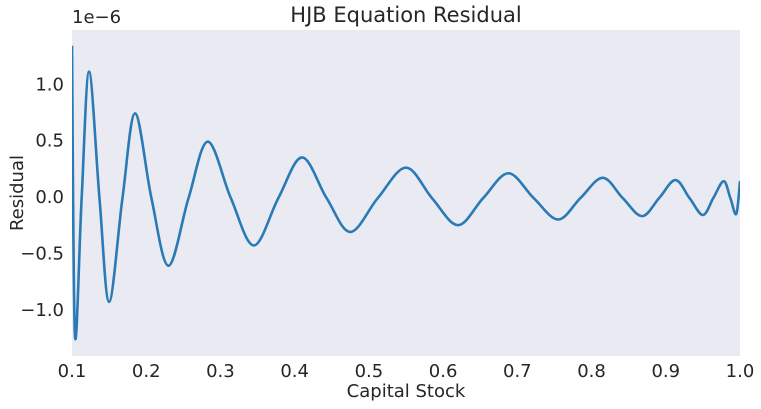 This screenshot has width=761, height=409. I want to click on x-tick-label: 0.7, so click(517, 371).